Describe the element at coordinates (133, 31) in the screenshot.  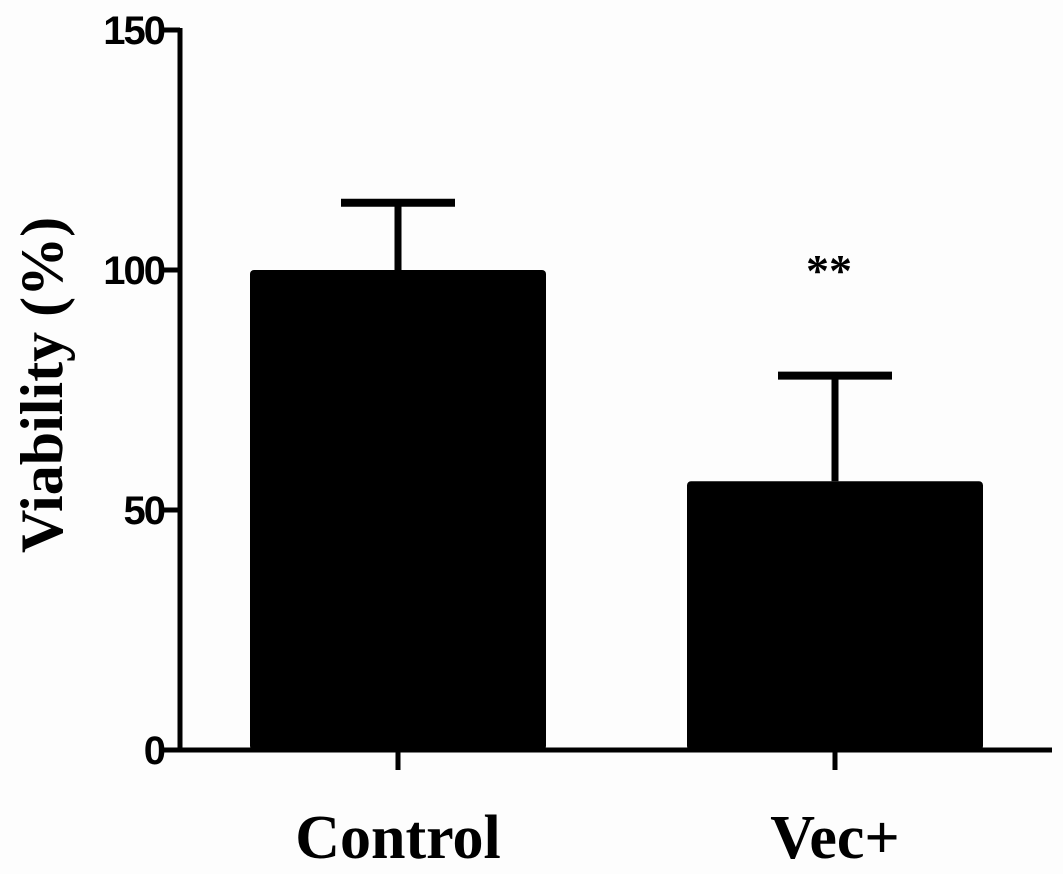
I see `y-tick-label: 150` at that location.